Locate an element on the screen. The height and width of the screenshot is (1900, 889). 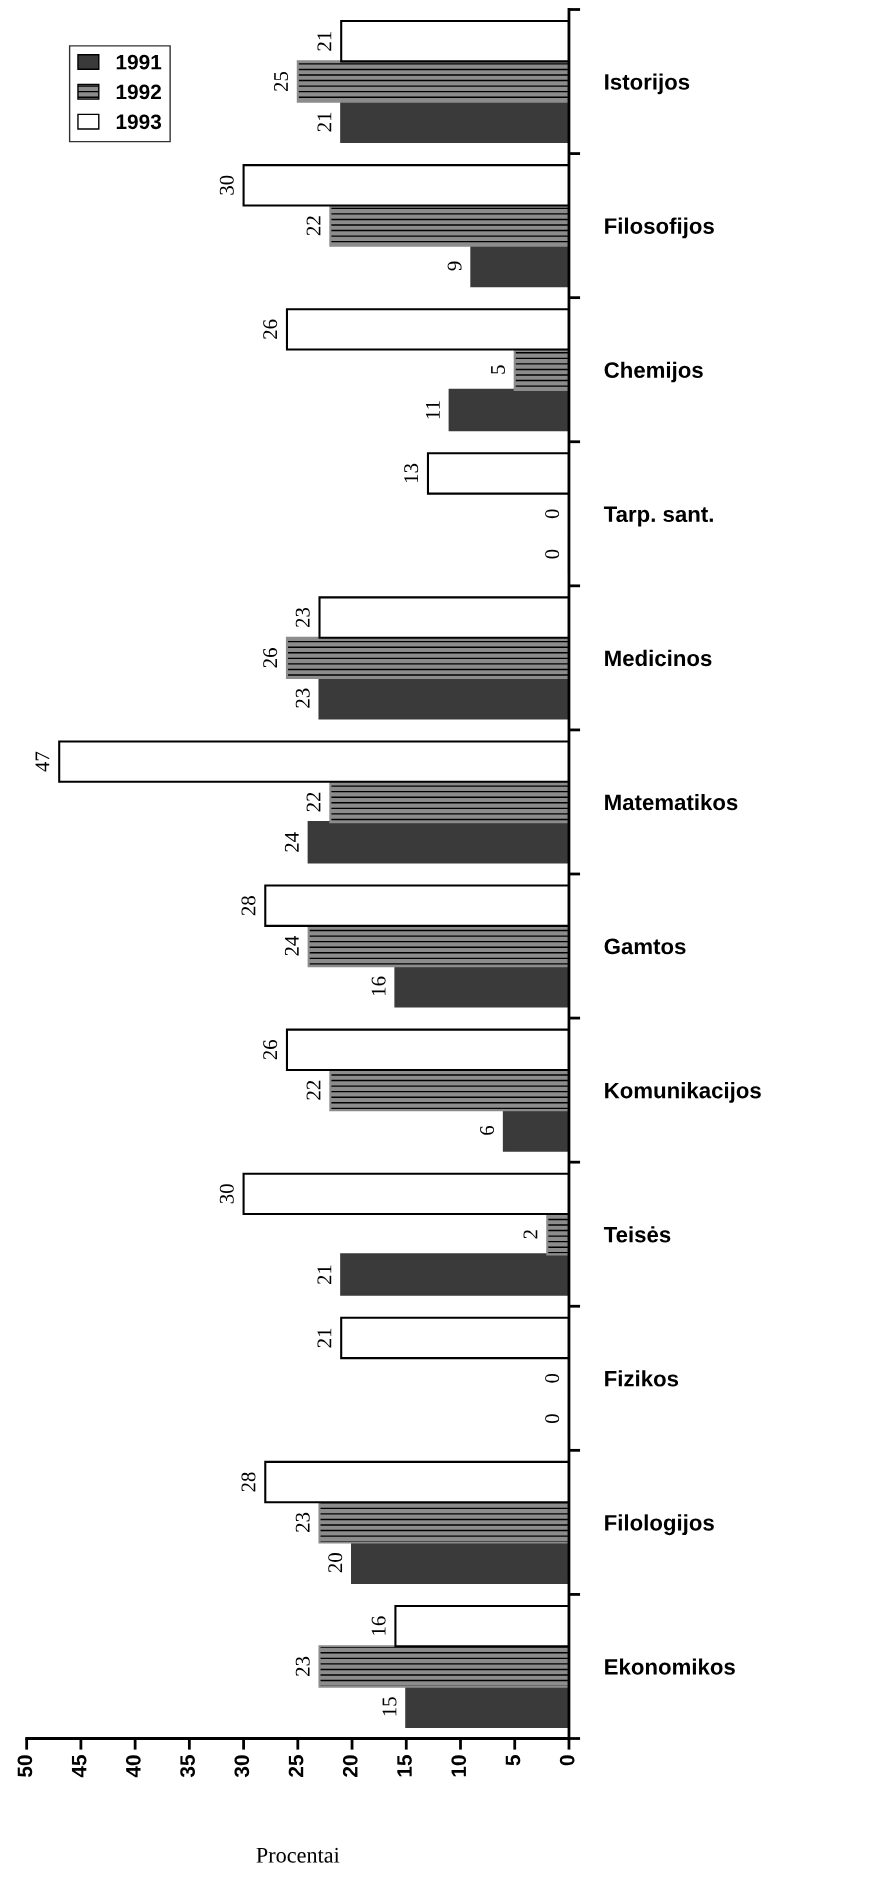
x-tick-label: 30 is located at coordinates (242, 1766).